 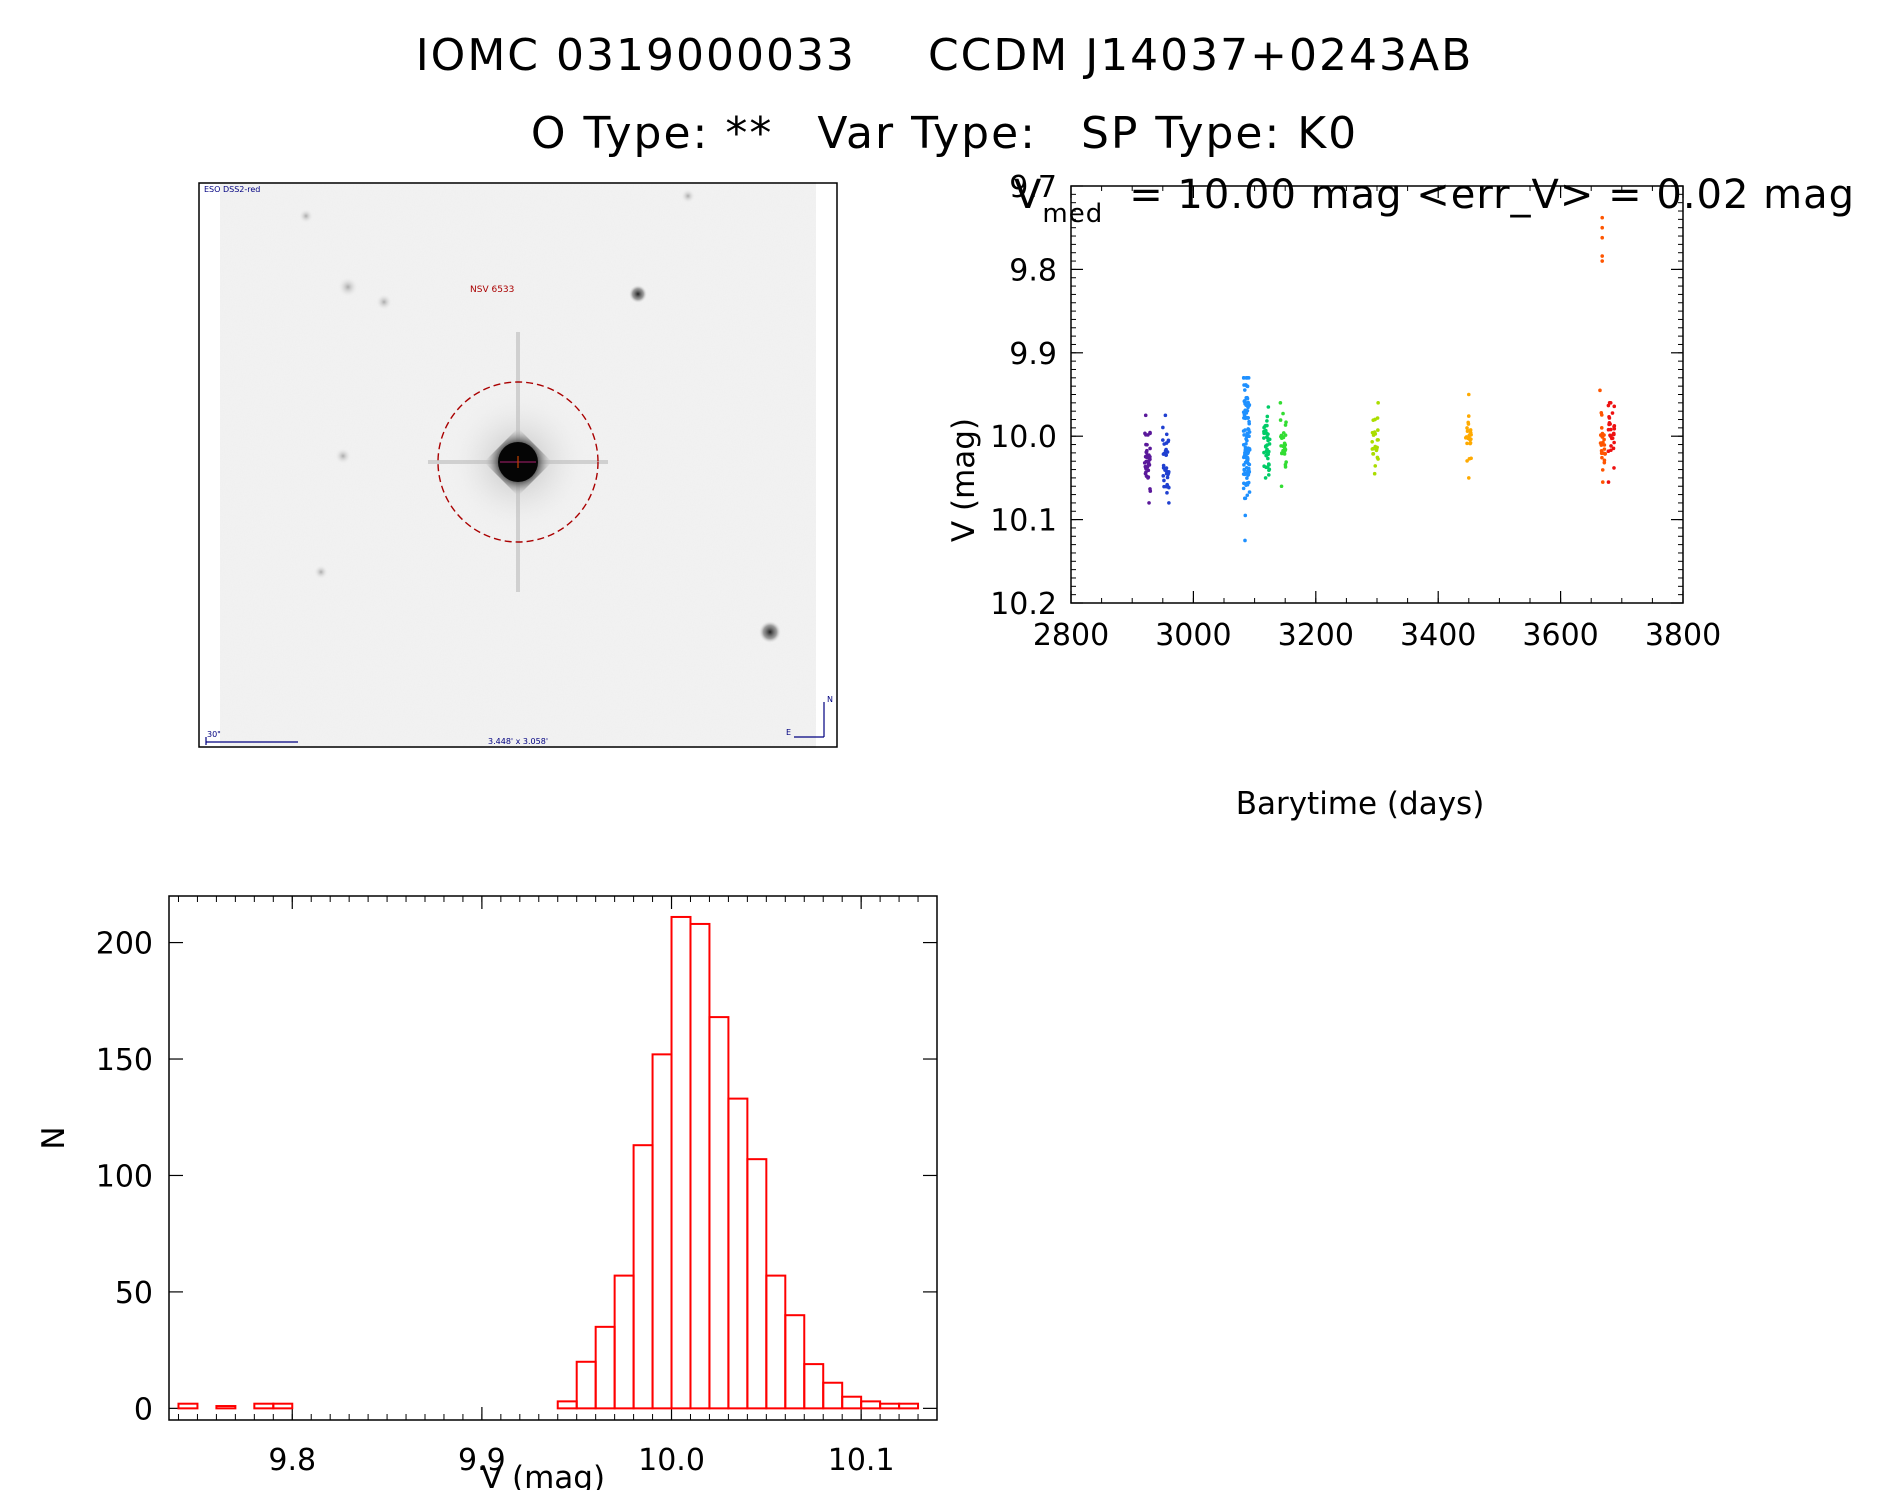 I want to click on histogram-bars, so click(x=548, y=1162).